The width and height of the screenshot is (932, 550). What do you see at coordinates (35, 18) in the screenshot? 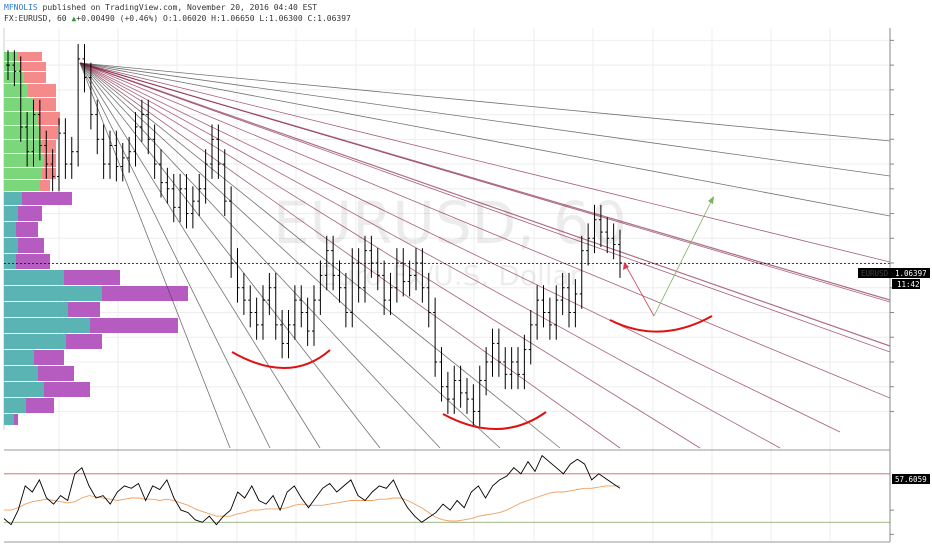
I see `symbol-line: FX:EURUSD, 60` at bounding box center [35, 18].